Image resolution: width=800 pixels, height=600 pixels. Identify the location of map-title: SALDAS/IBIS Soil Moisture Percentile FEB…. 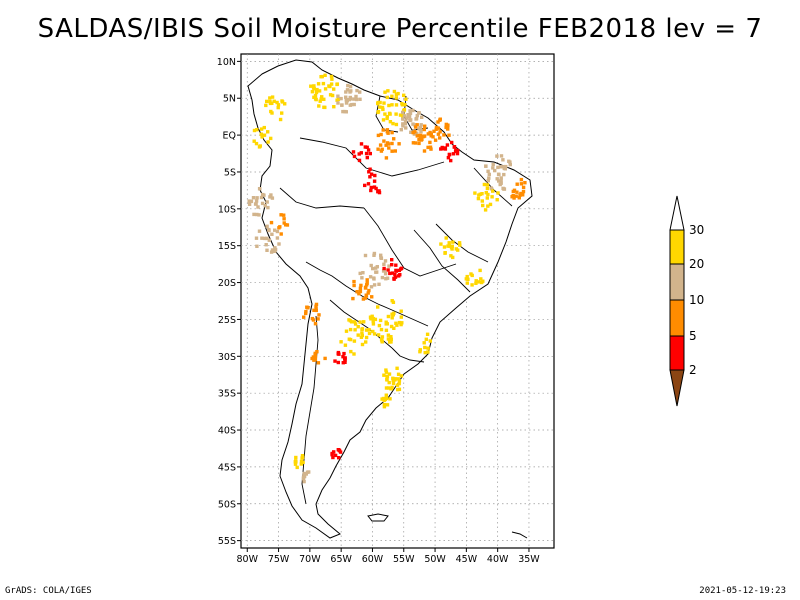
(400, 29).